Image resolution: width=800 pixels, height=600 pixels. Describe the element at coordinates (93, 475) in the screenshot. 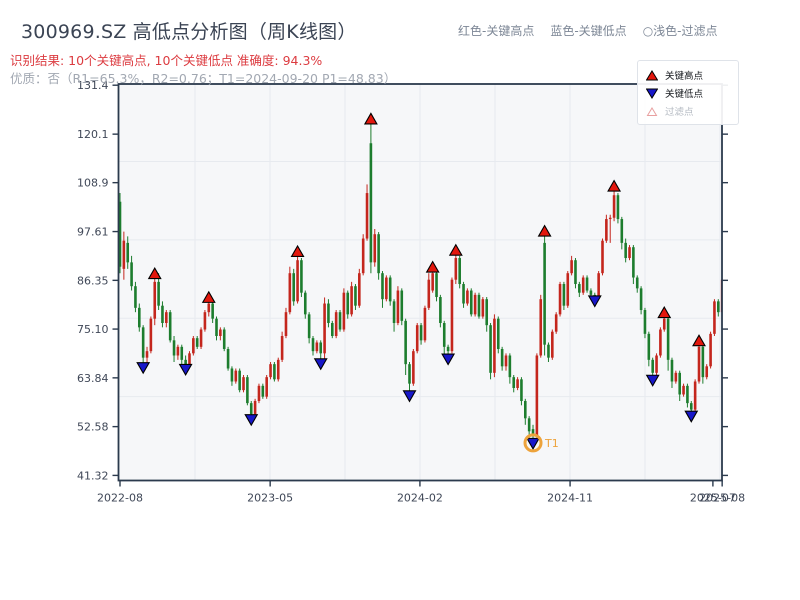

I see `svg-text: 41.32` at that location.